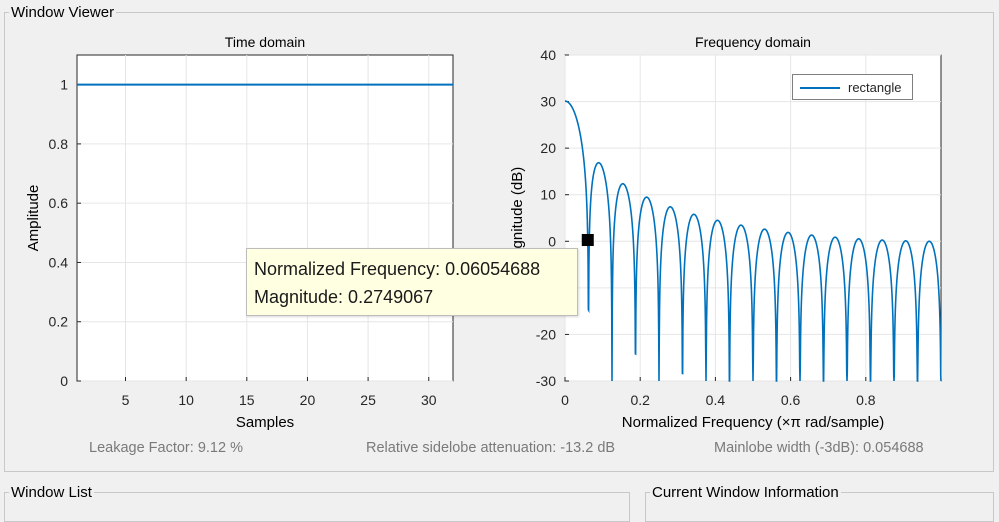 The height and width of the screenshot is (522, 999). Describe the element at coordinates (59, 322) in the screenshot. I see `time-domain-ytick-label: 0.2` at that location.